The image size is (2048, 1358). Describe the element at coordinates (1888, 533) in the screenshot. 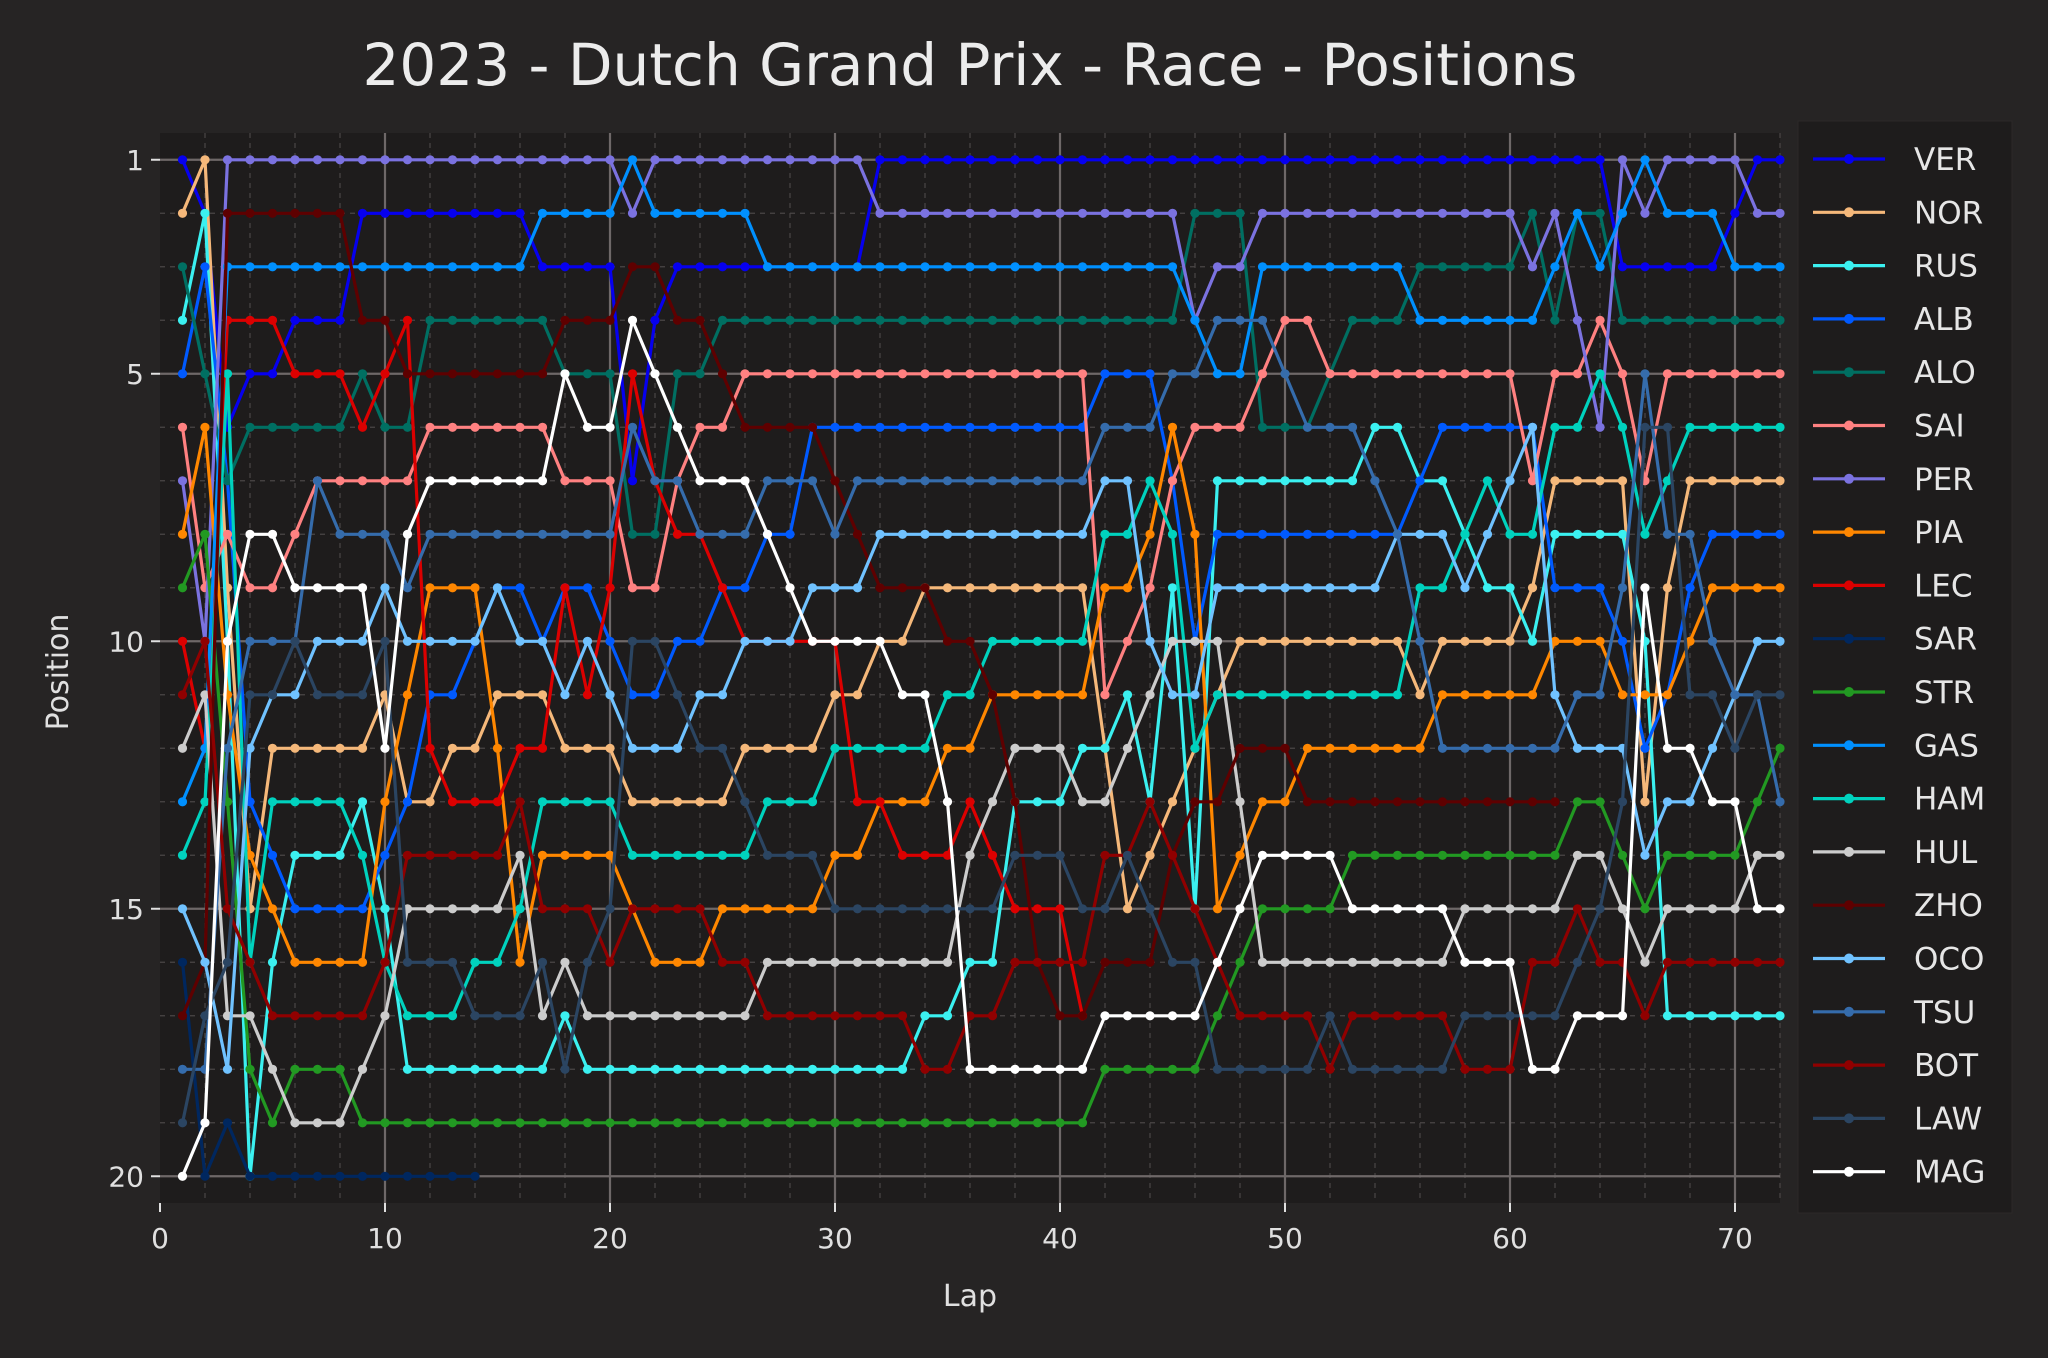

I see `legend-item-pia: PIA` at that location.